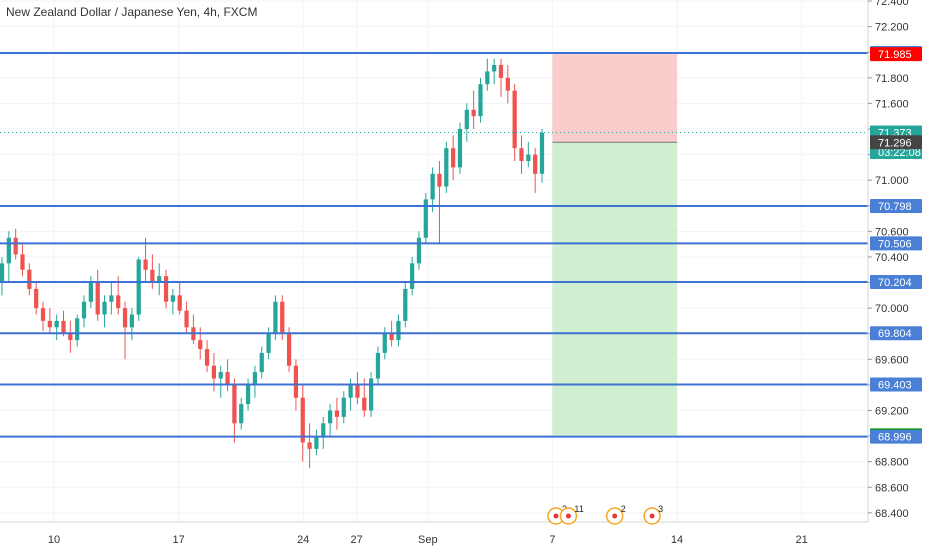 The image size is (932, 550). I want to click on y-tick-label: 70.400, so click(892, 258).